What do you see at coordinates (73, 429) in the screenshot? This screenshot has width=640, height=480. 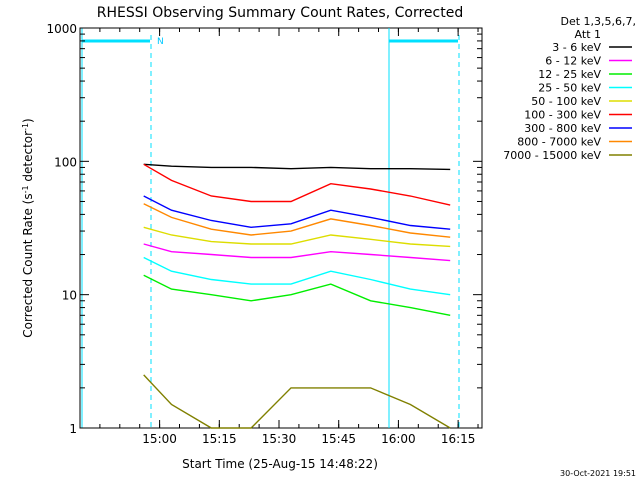 I see `y-tick-label: 1` at bounding box center [73, 429].